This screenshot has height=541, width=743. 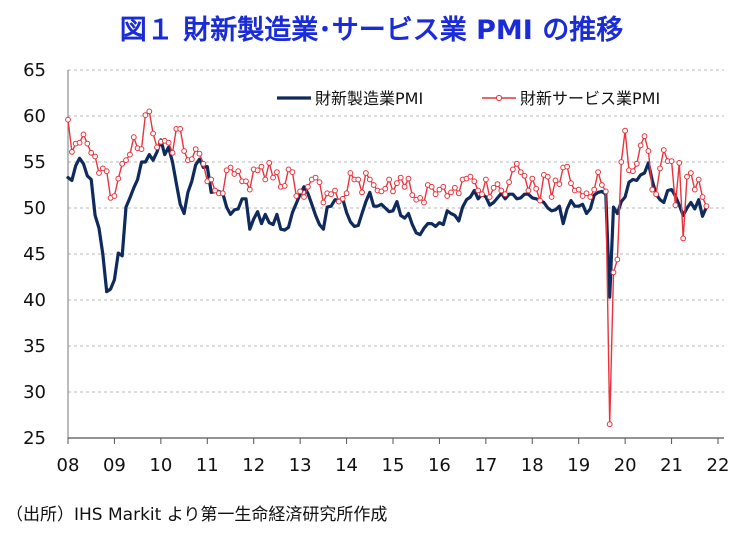 What do you see at coordinates (34, 162) in the screenshot?
I see `y-tick-label-55: 55` at bounding box center [34, 162].